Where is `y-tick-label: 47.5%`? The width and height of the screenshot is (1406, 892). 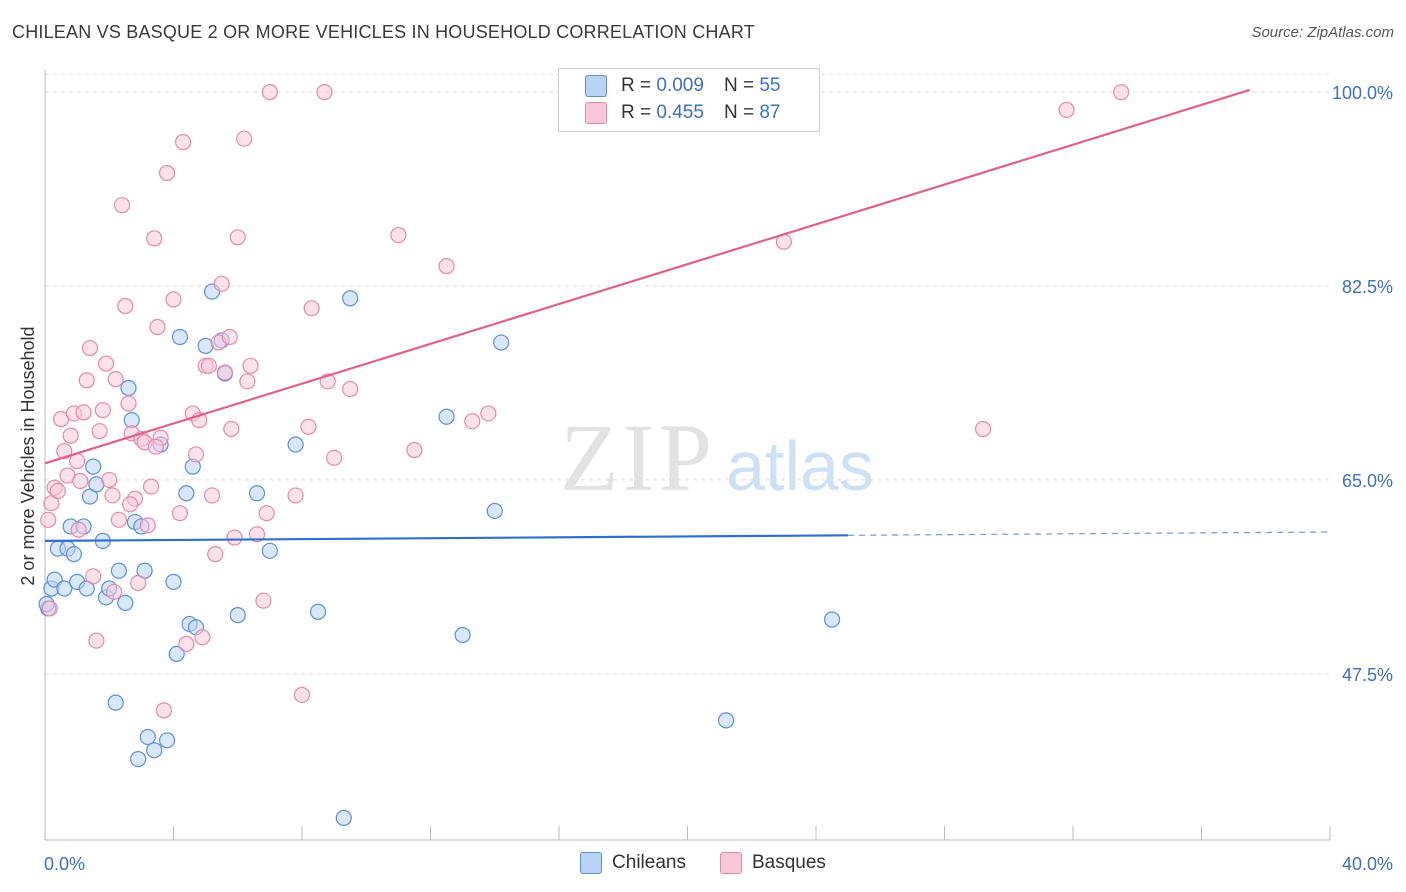 y-tick-label: 47.5% is located at coordinates (1367, 675).